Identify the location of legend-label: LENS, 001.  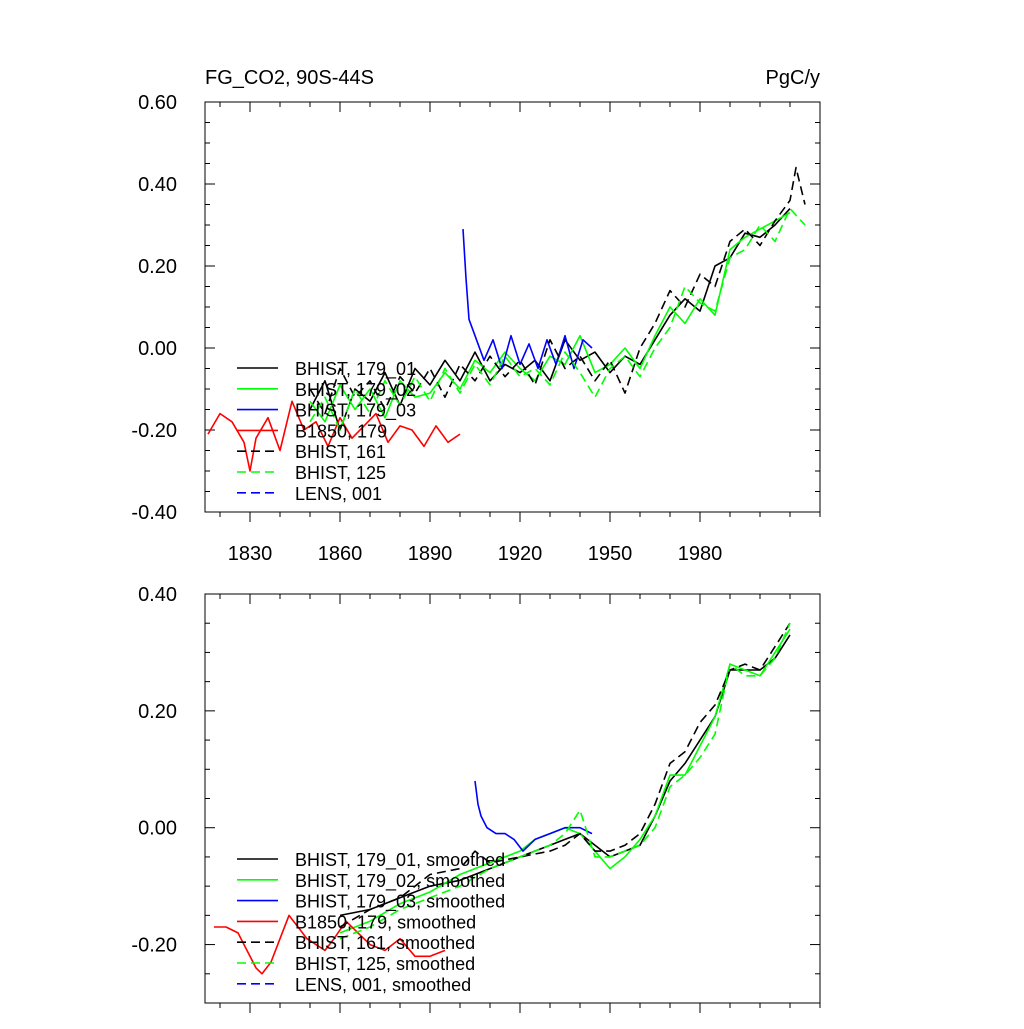
(338, 494).